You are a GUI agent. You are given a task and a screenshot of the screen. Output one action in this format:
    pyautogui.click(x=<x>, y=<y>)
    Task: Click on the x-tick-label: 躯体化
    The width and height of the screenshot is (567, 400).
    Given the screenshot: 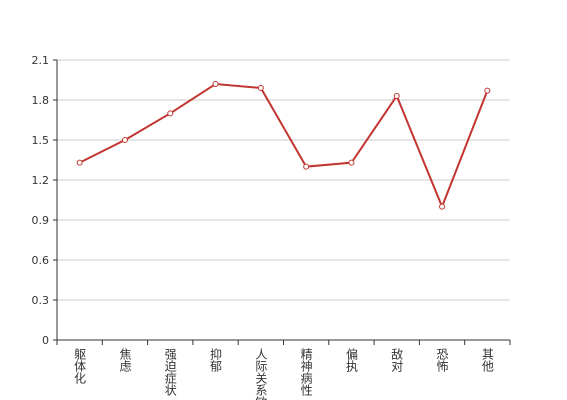 What is the action you would take?
    pyautogui.click(x=80, y=366)
    